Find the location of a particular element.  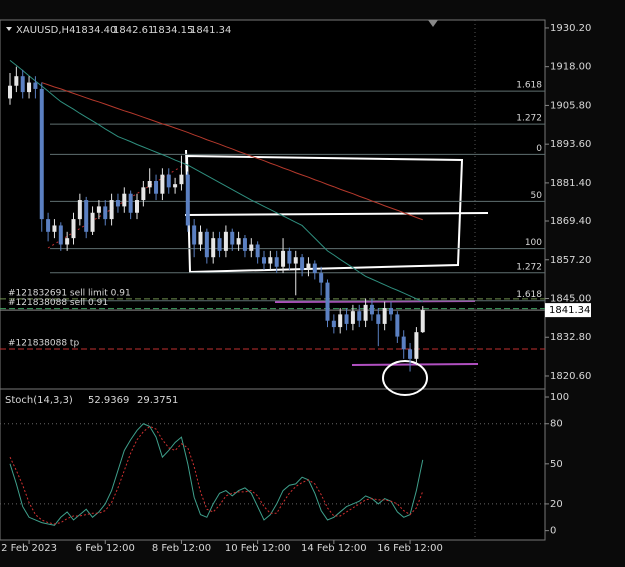

fib-label: 50 is located at coordinates (537, 196).